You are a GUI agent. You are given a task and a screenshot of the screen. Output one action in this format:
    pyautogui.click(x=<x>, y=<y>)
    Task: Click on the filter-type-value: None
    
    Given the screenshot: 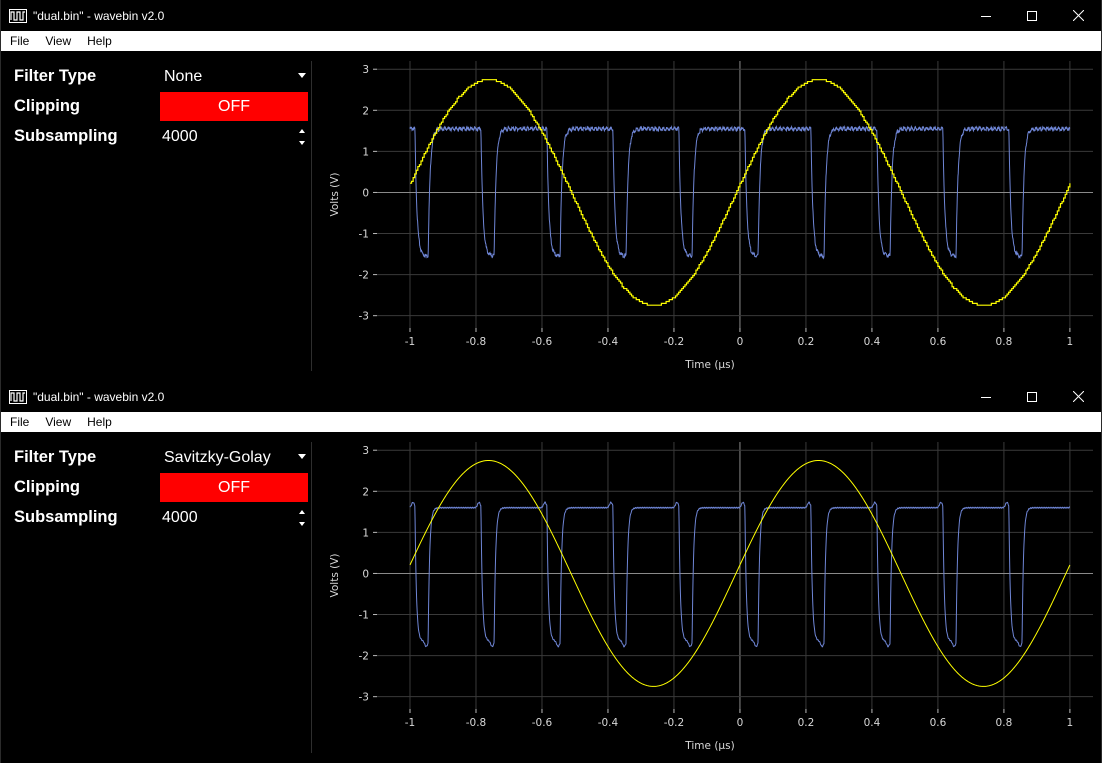 What is the action you would take?
    pyautogui.click(x=183, y=76)
    